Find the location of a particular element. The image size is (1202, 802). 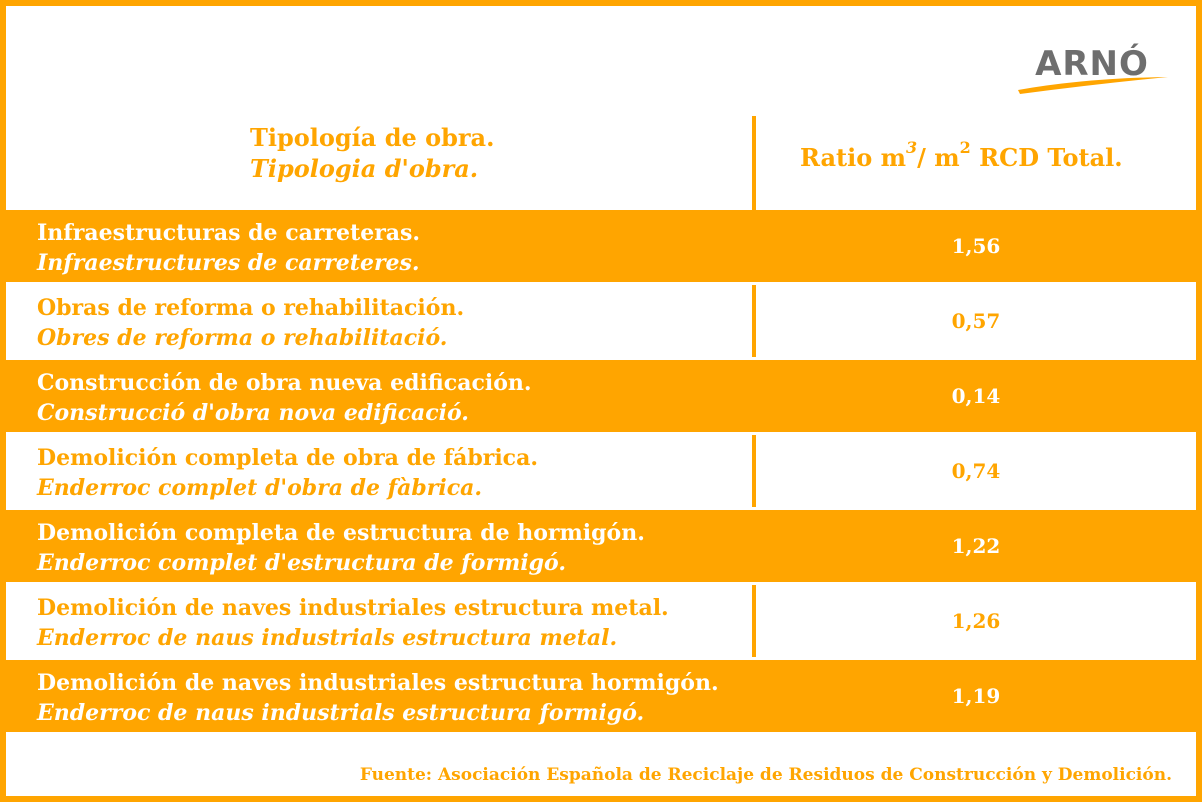

row-value: 1,22 is located at coordinates (976, 546).